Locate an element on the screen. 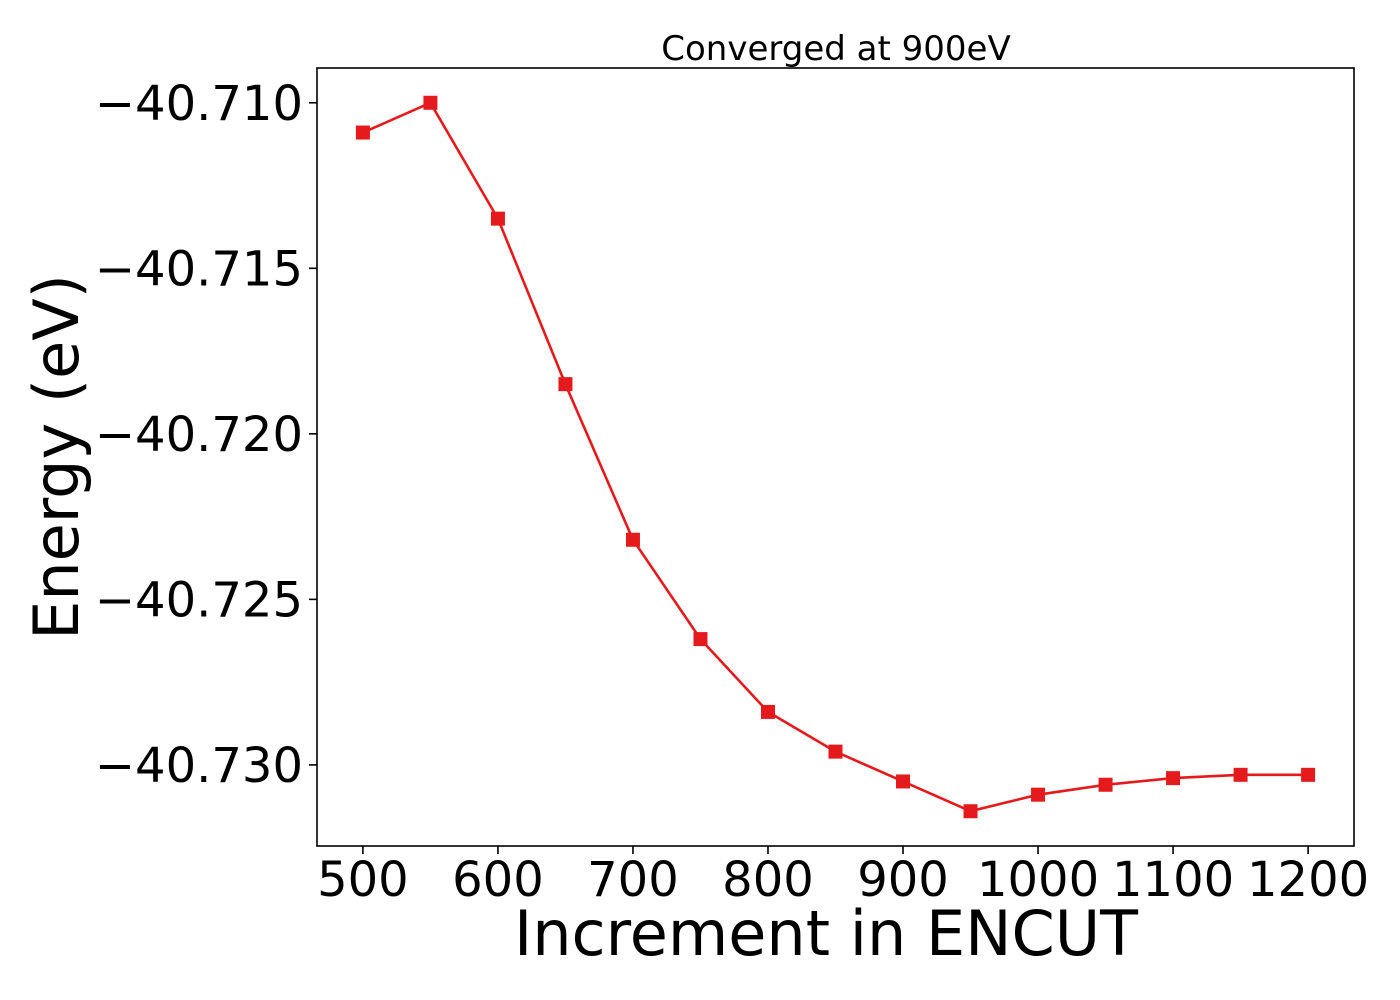 This screenshot has height=1000, width=1400. y-tick-label: −40.710 is located at coordinates (199, 104).